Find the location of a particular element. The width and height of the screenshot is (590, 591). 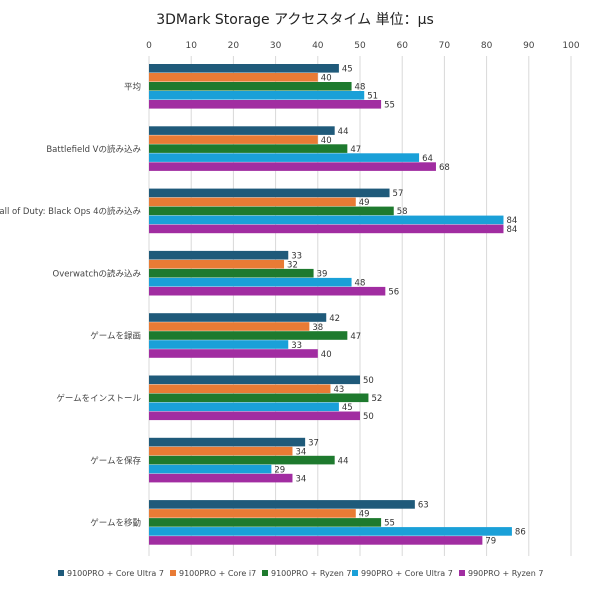

data-label: 63 is located at coordinates (423, 506).